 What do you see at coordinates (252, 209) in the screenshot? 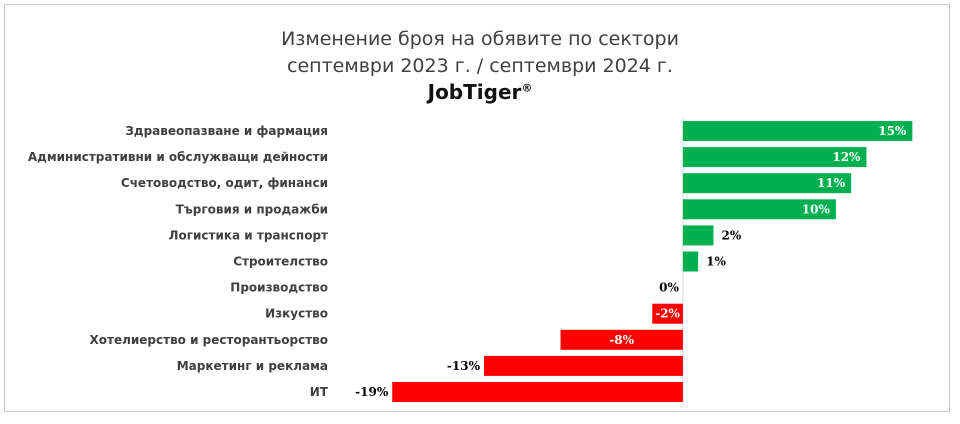
I see `category-label: Търговия и продажби` at bounding box center [252, 209].